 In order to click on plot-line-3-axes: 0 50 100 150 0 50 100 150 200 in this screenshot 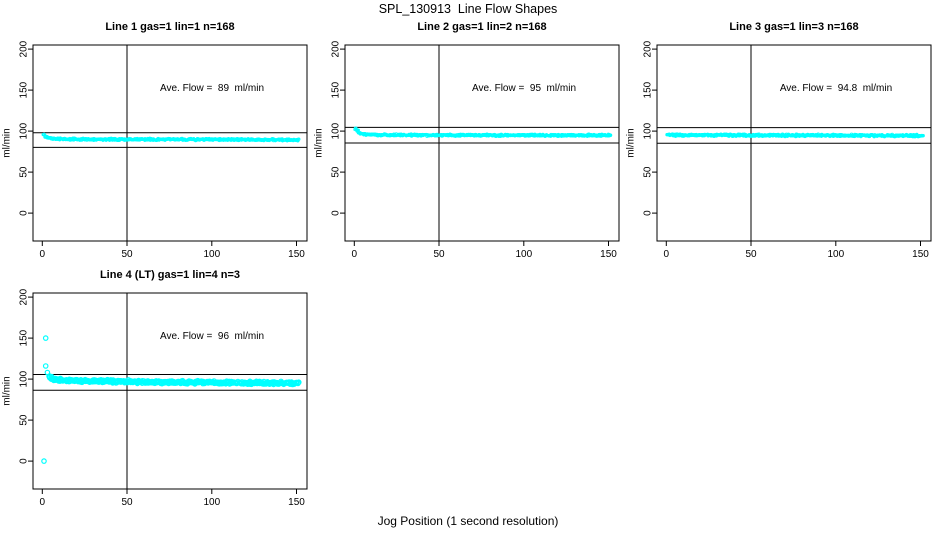, I will do `click(787, 150)`.